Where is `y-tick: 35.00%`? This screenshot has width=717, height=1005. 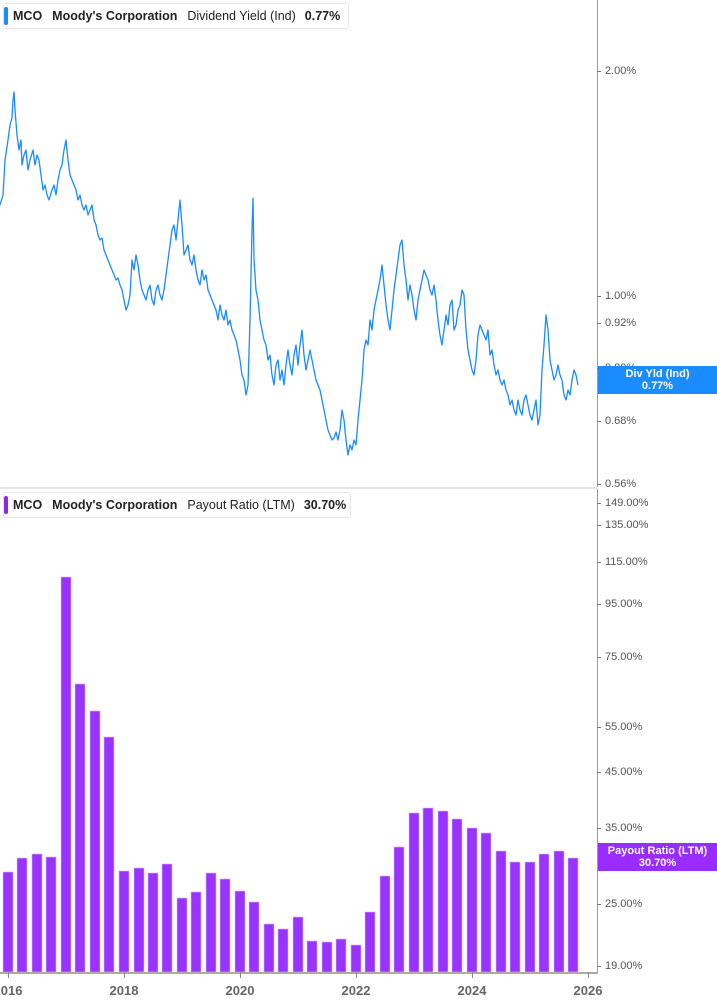 y-tick: 35.00% is located at coordinates (619, 828).